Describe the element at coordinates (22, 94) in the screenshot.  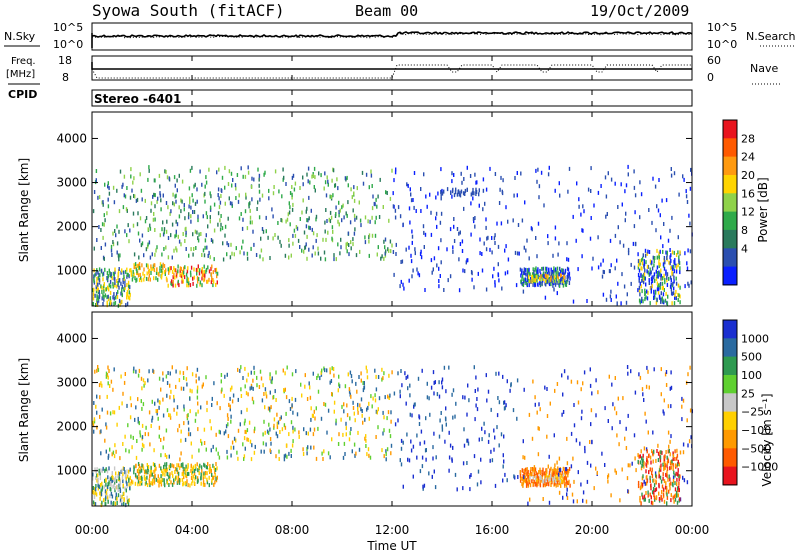
I see `cpid-label: CPID` at that location.